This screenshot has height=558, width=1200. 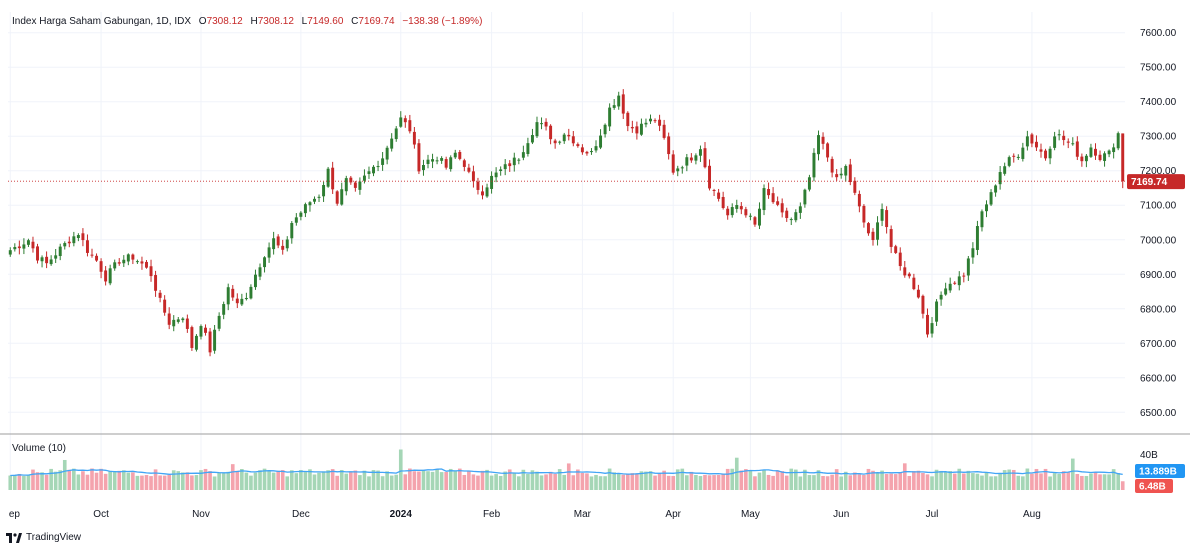 What do you see at coordinates (566, 470) in the screenshot?
I see `volume-bars` at bounding box center [566, 470].